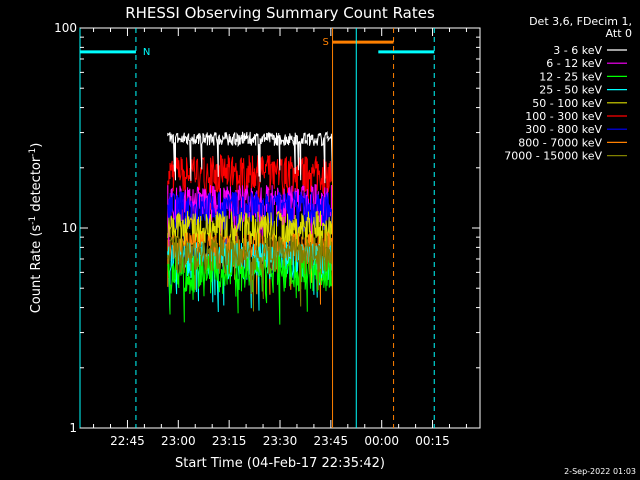 The image size is (640, 480). What do you see at coordinates (36, 186) in the screenshot?
I see `y-axis-label-mid: detector` at bounding box center [36, 186].